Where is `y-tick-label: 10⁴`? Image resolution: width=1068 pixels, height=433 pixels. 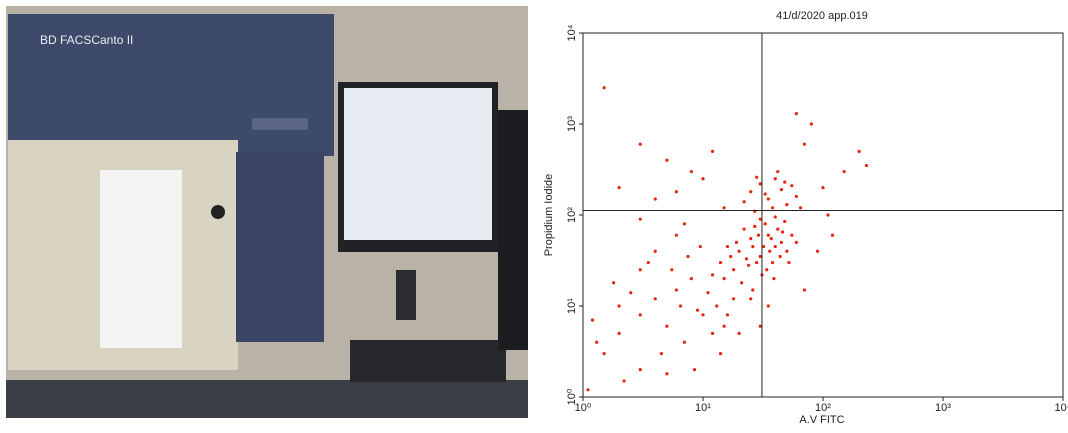 y-tick-label: 10⁴ is located at coordinates (572, 32).